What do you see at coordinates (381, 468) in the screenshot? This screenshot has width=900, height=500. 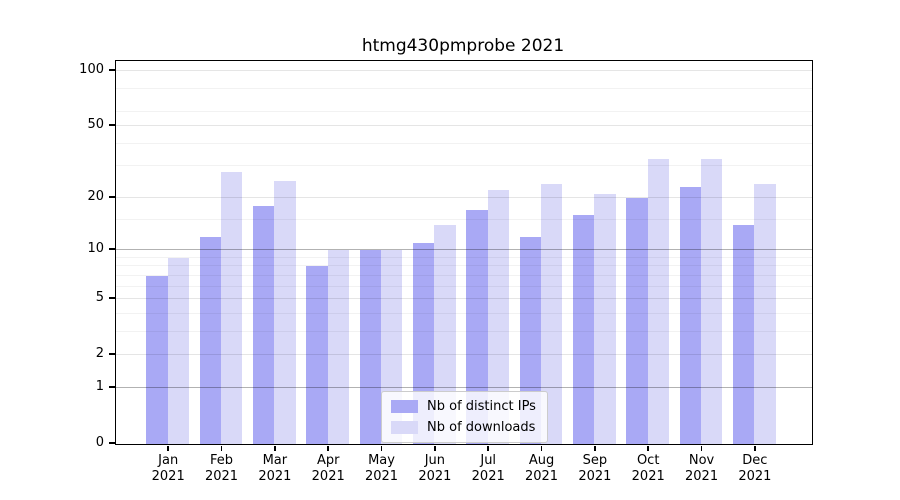 I see `x-tick-label-may: May 2021` at bounding box center [381, 468].